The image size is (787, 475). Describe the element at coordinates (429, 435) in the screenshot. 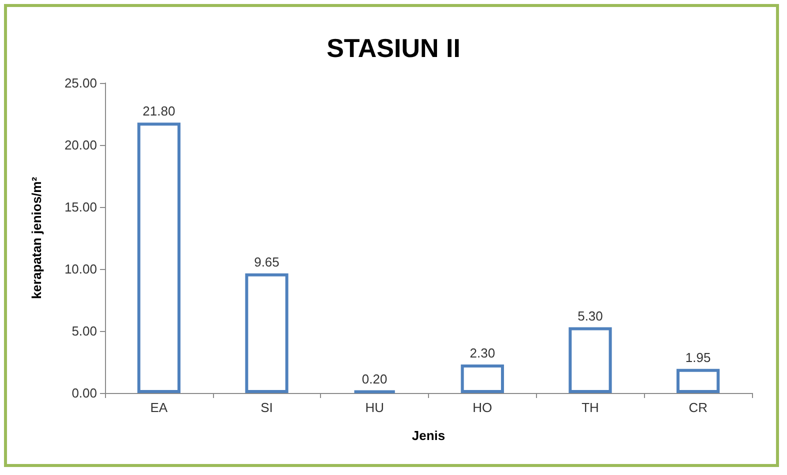

I see `x-axis-title: Jenis` at that location.